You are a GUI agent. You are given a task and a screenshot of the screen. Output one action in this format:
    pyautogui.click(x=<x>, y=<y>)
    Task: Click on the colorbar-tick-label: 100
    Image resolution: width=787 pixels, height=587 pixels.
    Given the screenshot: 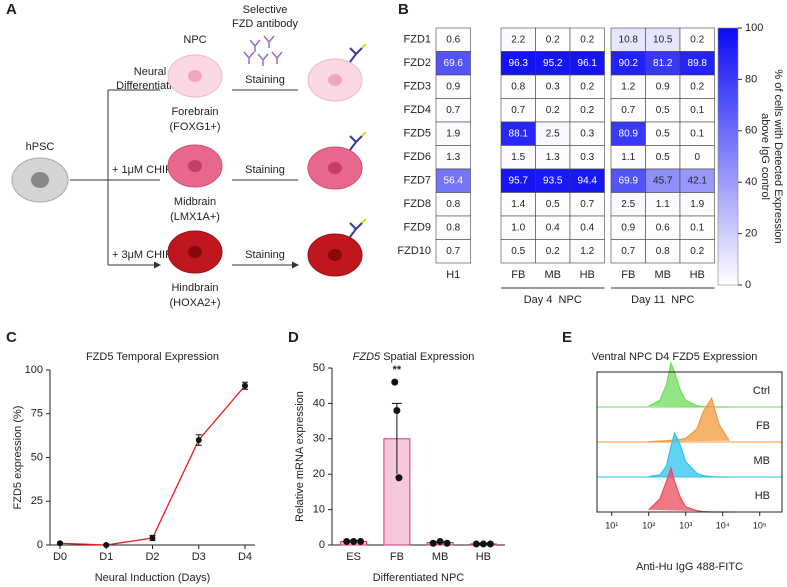 What is the action you would take?
    pyautogui.click(x=754, y=28)
    